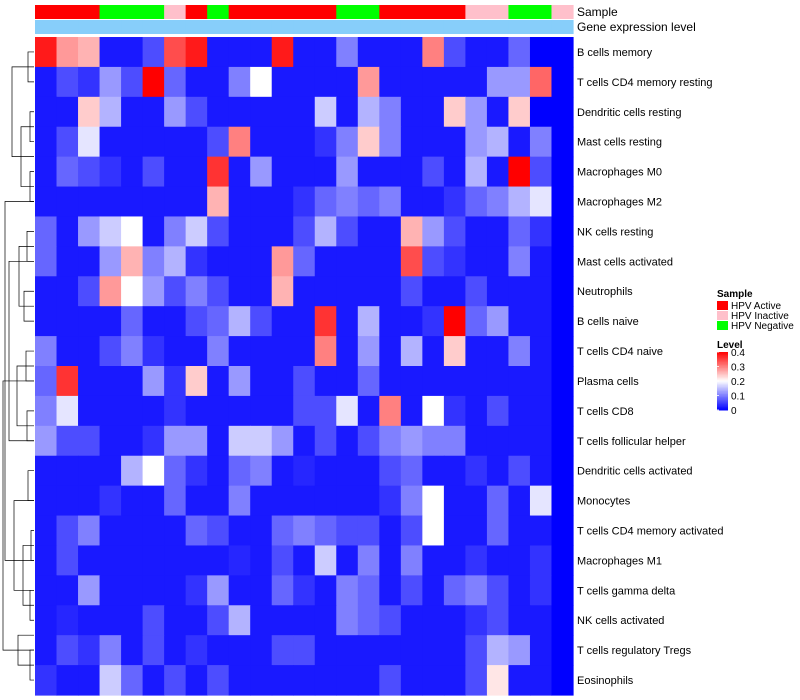 This screenshot has height=700, width=800. What do you see at coordinates (735, 294) in the screenshot?
I see `sample-legend-title: Sample` at bounding box center [735, 294].